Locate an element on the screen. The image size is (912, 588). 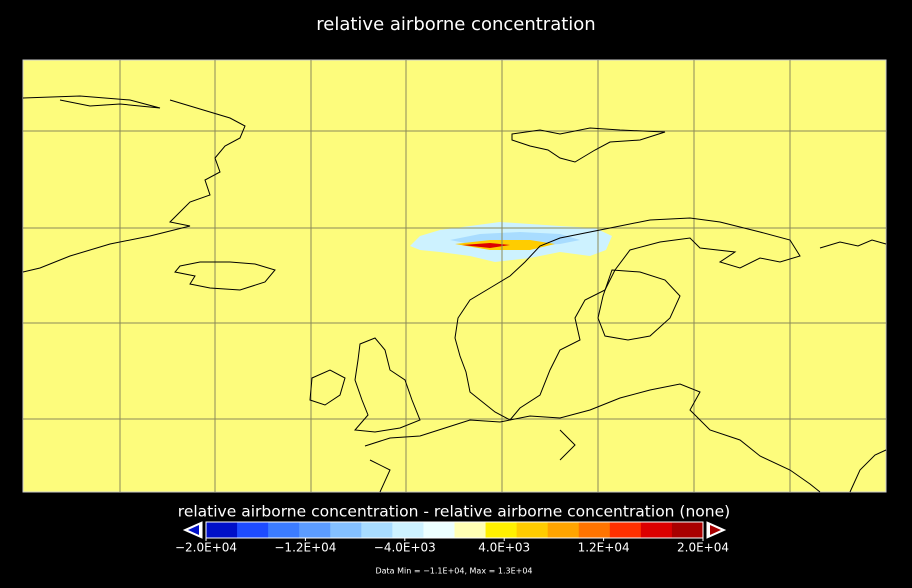
colorbar-tick-label: −1.2E+04 is located at coordinates (305, 548).